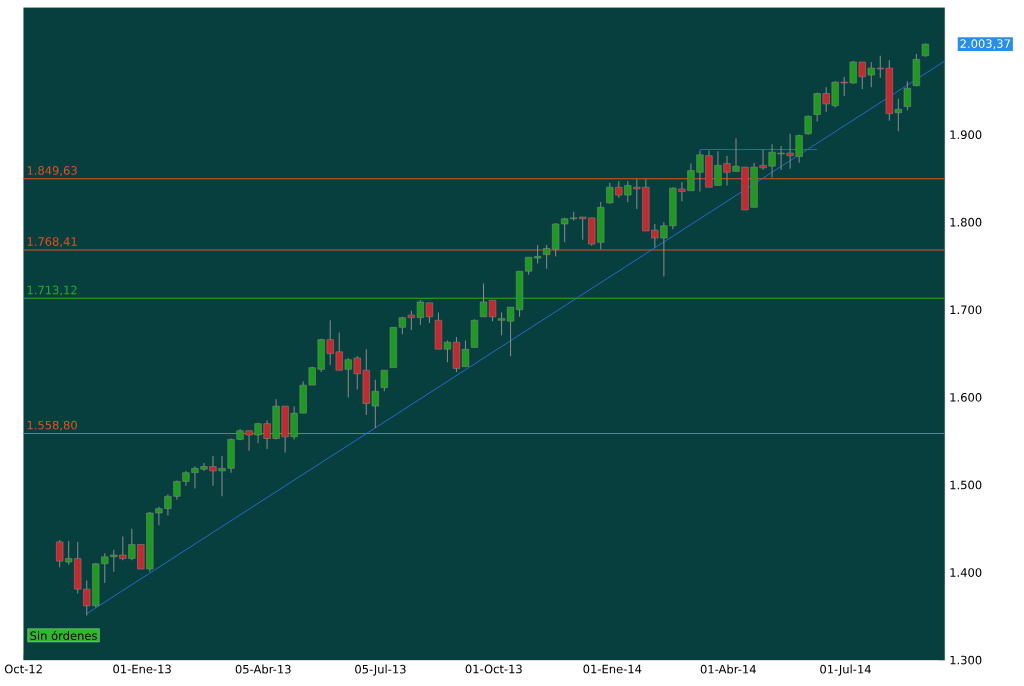  What do you see at coordinates (728, 669) in the screenshot?
I see `x-tick-label: 01-Abr-14` at bounding box center [728, 669].